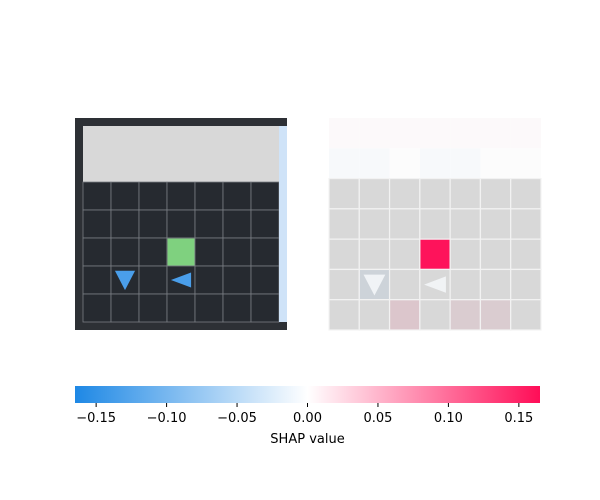 Image resolution: width=600 pixels, height=500 pixels. Describe the element at coordinates (181, 280) in the screenshot. I see `agent-triangle-left` at that location.